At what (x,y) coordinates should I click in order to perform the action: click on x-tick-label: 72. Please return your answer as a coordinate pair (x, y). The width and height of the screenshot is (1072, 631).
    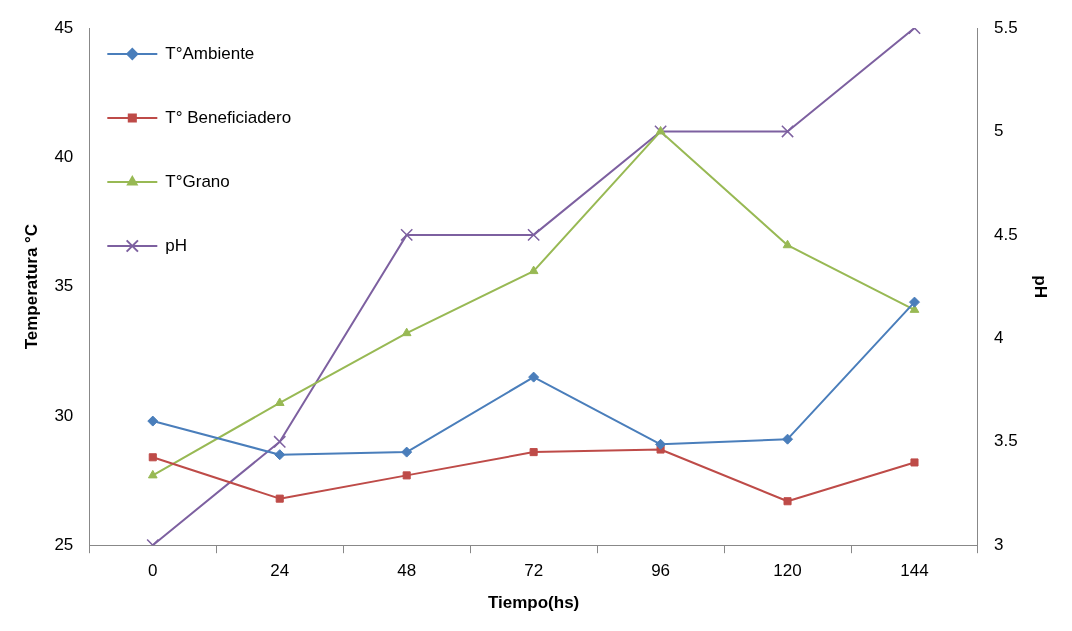
    Looking at the image, I should click on (534, 571).